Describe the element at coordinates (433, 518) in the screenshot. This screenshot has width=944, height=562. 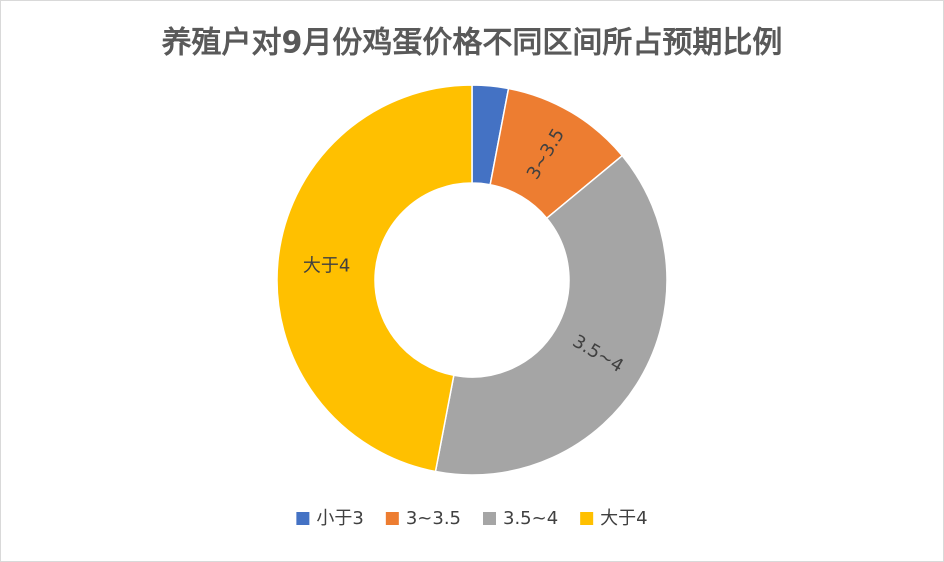
I see `legend-label: 3~3.5` at that location.